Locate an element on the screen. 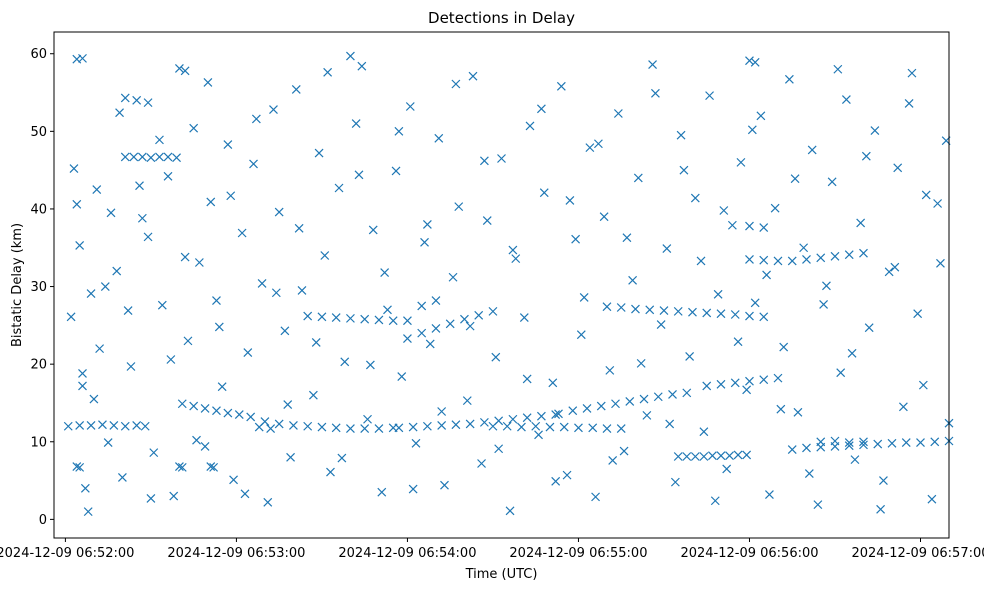 This screenshot has height=590, width=984. y-axis-label: Bistatic Delay (km) is located at coordinates (17, 285).